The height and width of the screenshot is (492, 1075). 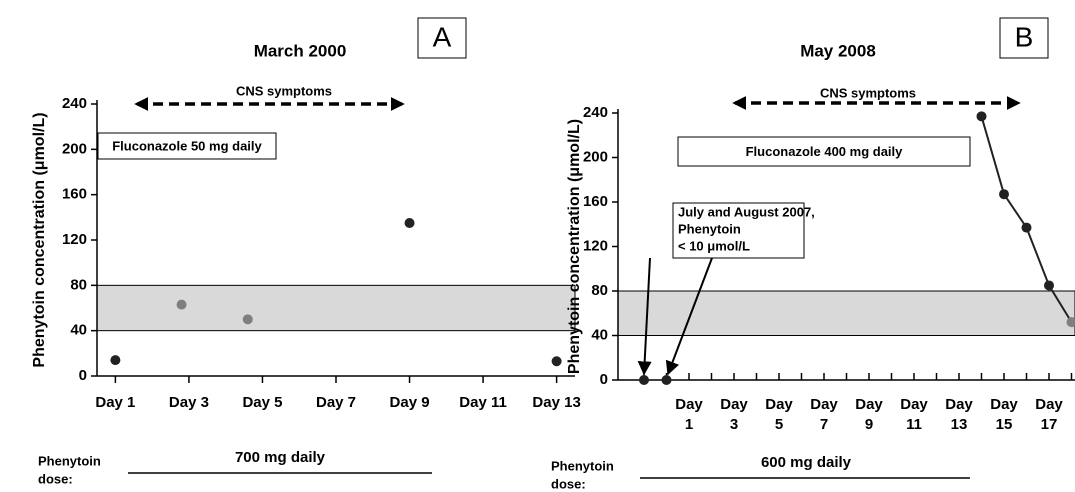 What do you see at coordinates (806, 462) in the screenshot?
I see `dose-value: 600 mg daily` at bounding box center [806, 462].